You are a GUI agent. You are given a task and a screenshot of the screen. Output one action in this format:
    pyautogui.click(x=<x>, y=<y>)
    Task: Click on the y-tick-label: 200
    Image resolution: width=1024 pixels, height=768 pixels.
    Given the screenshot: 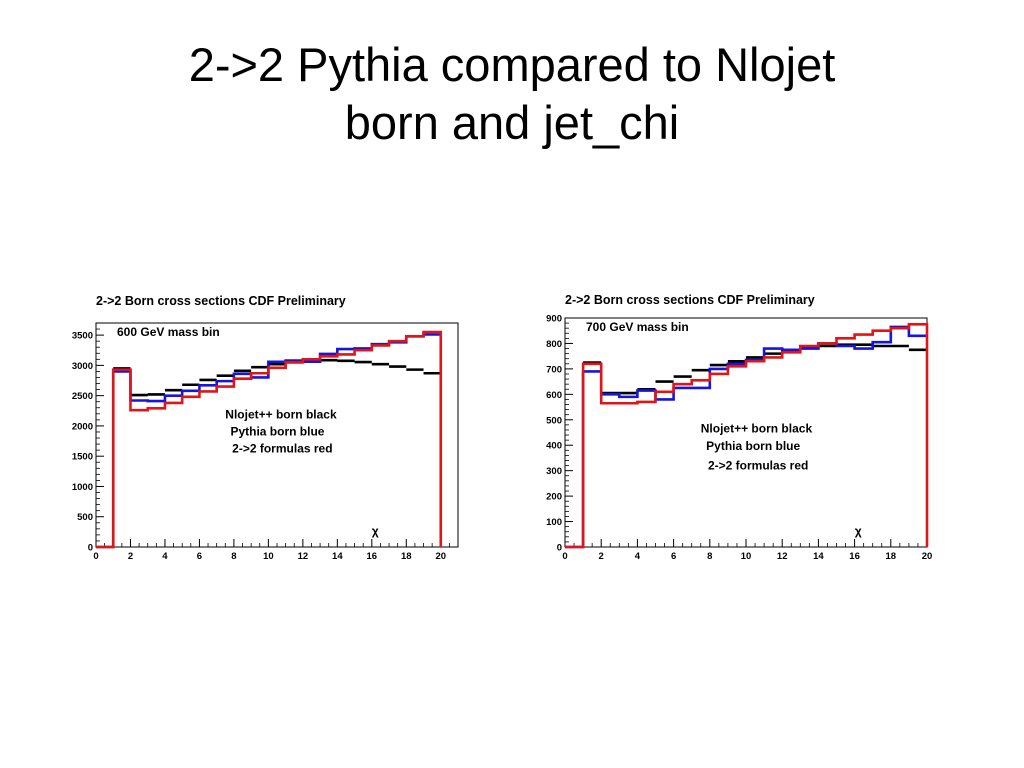 What is the action you would take?
    pyautogui.click(x=554, y=497)
    